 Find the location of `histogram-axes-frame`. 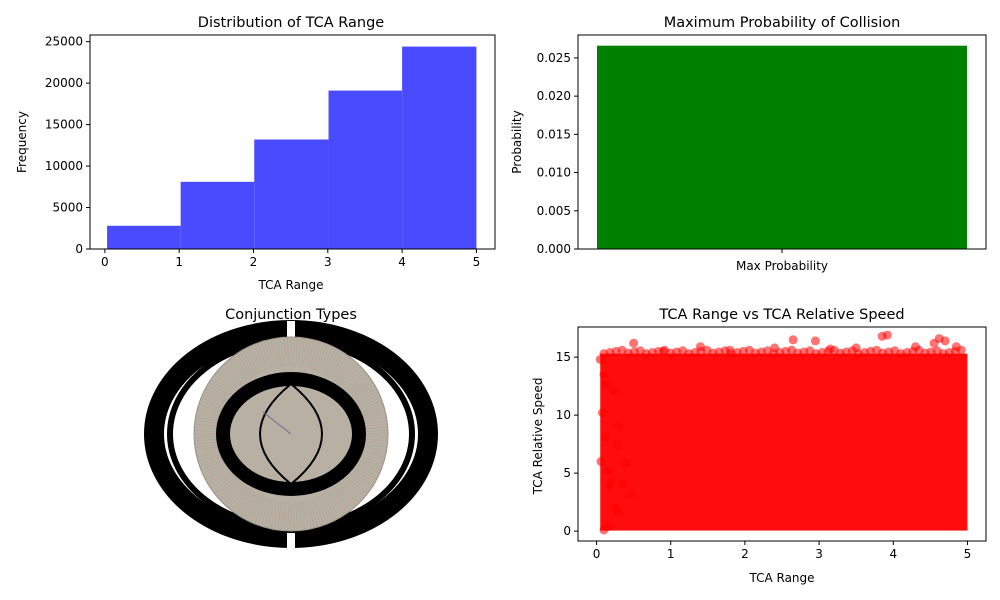

histogram-axes-frame is located at coordinates (292, 142).